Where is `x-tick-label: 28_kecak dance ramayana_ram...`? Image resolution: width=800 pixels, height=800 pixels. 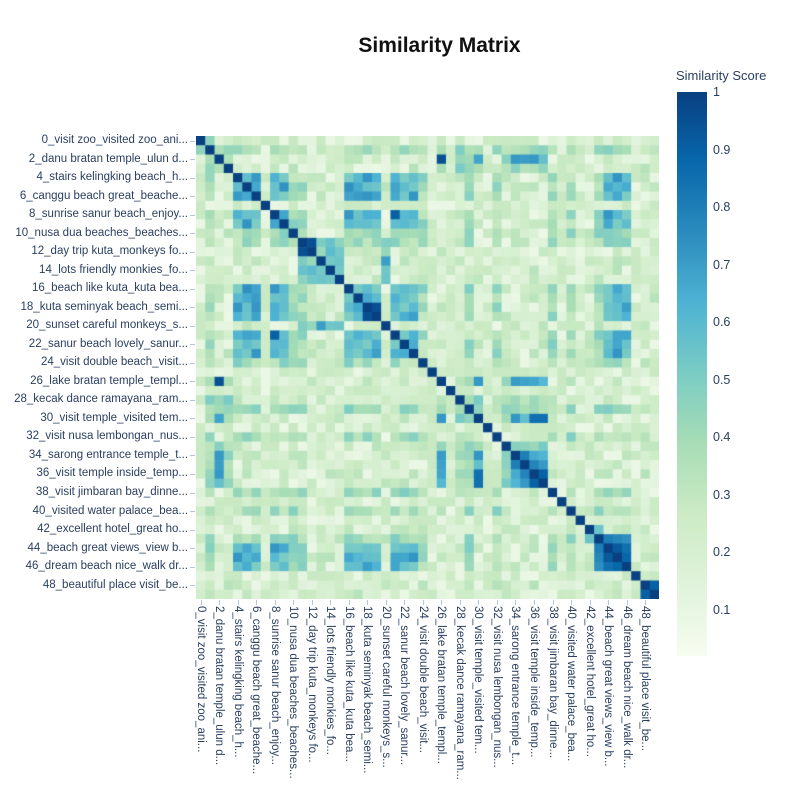
x-tick-label: 28_kecak dance ramayana_ram... is located at coordinates (459, 693).